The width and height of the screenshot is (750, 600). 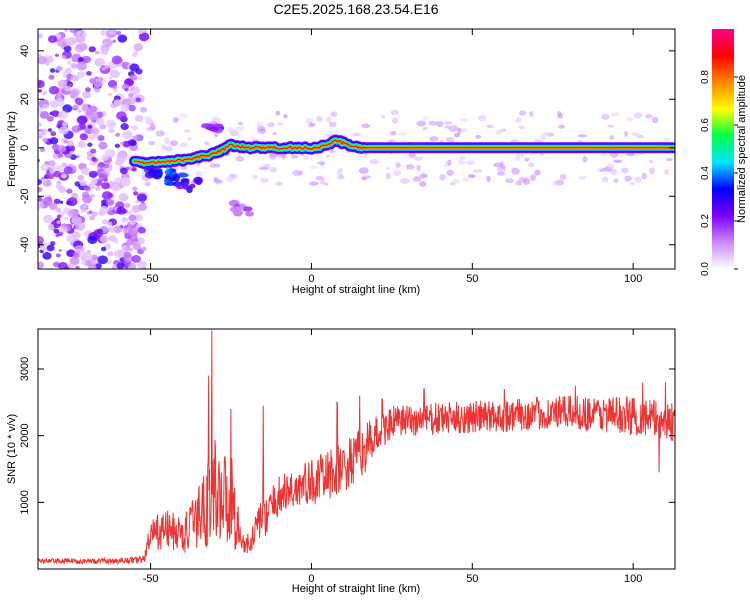 What do you see at coordinates (404, 152) in the screenshot?
I see `ridge-core` at bounding box center [404, 152].